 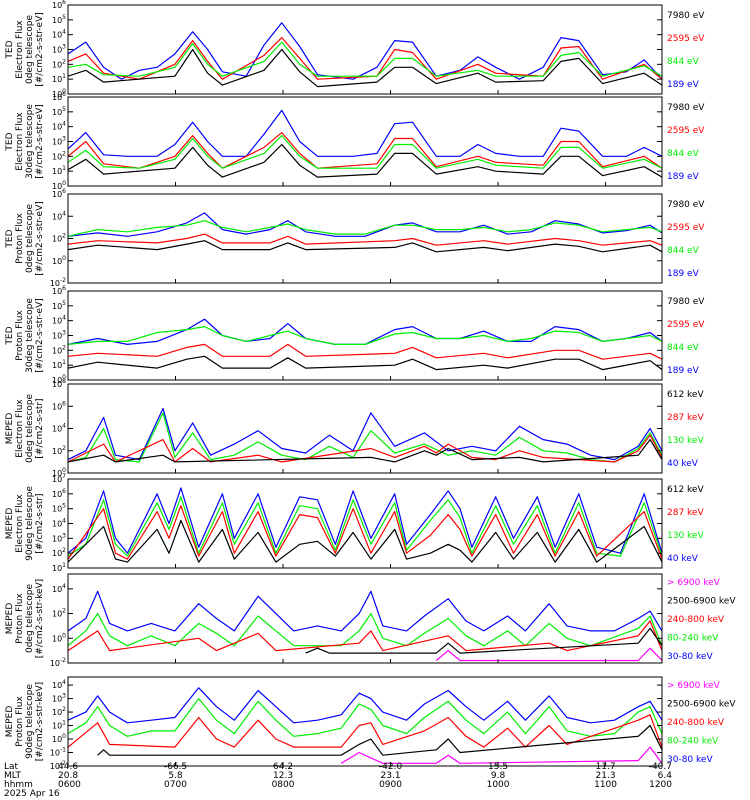 What do you see at coordinates (30, 523) in the screenshot?
I see `y-axis-label: 90deg telescope` at bounding box center [30, 523].